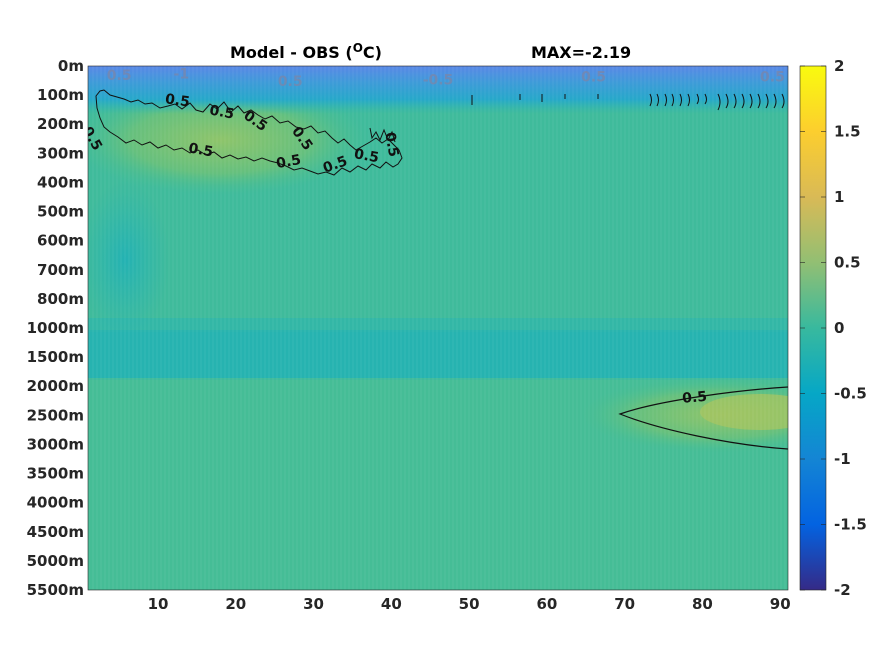 The height and width of the screenshot is (656, 875). What do you see at coordinates (624, 604) in the screenshot?
I see `x-tick-label: 70` at bounding box center [624, 604].